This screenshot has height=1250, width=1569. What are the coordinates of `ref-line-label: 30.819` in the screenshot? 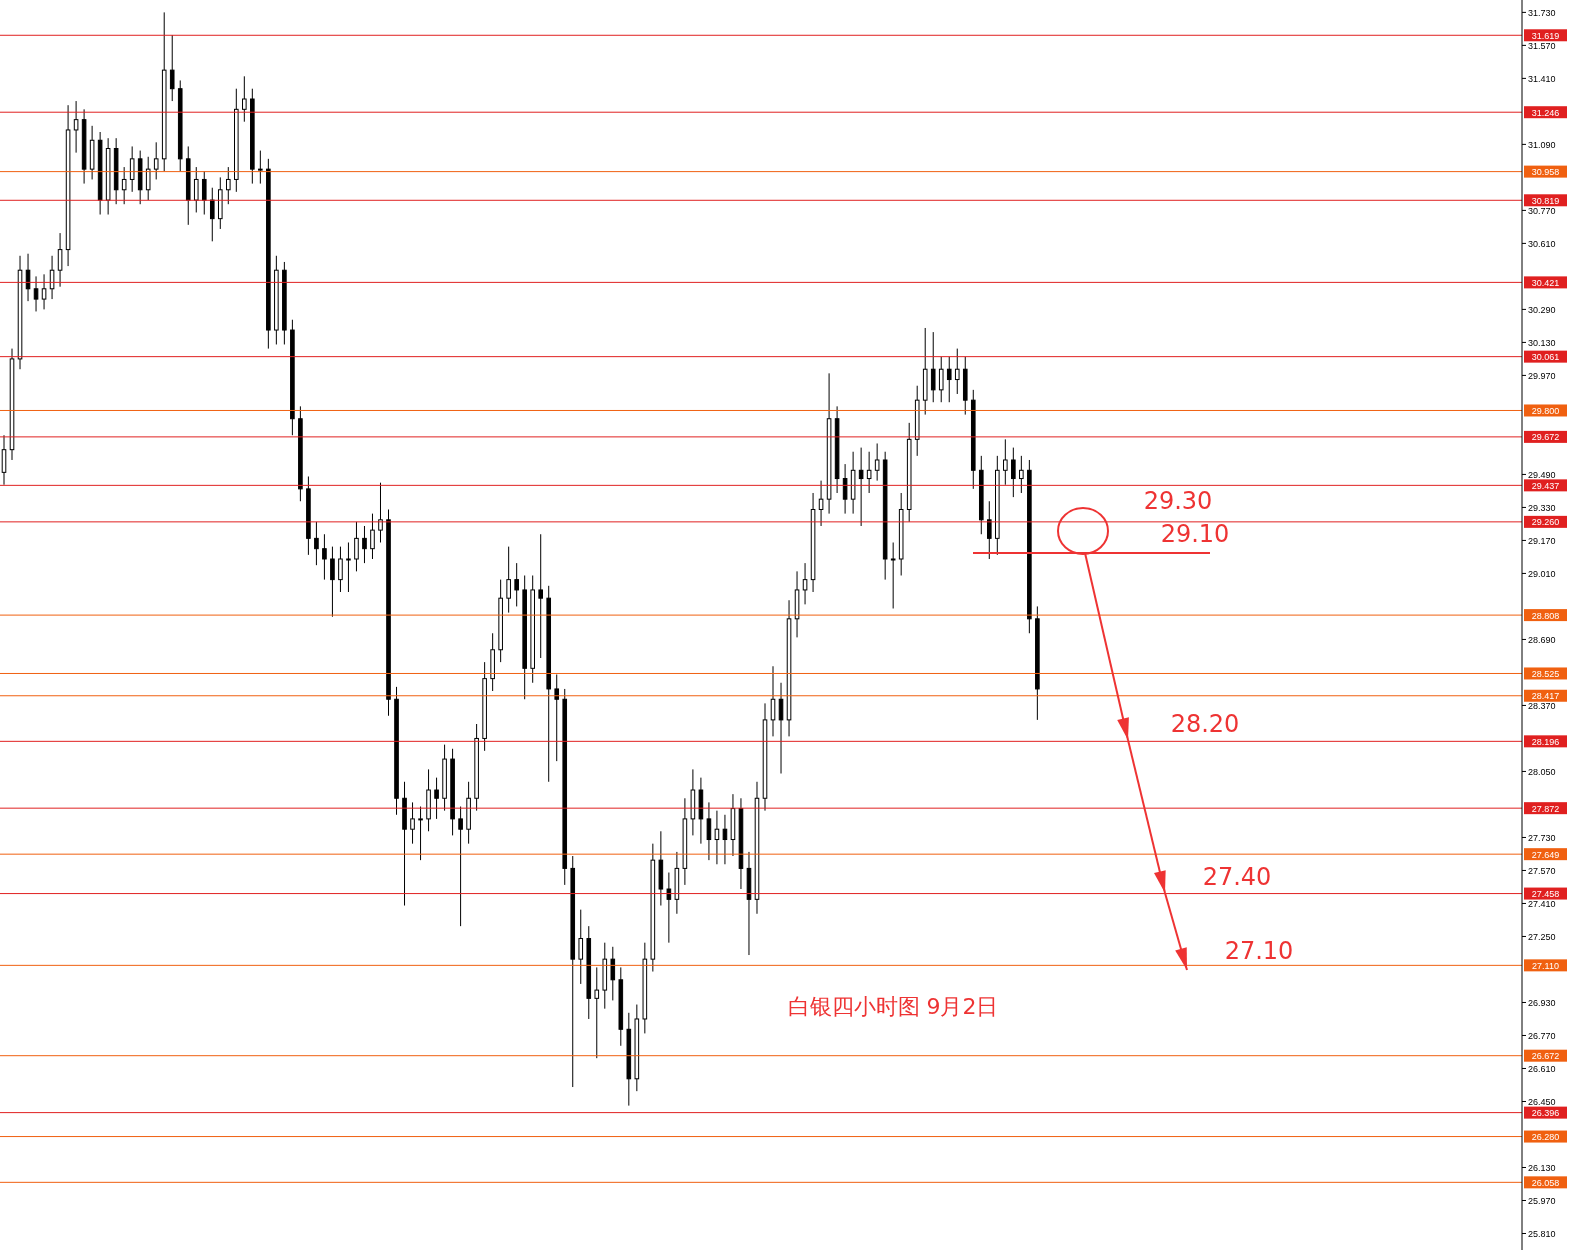 It's located at (1545, 200).